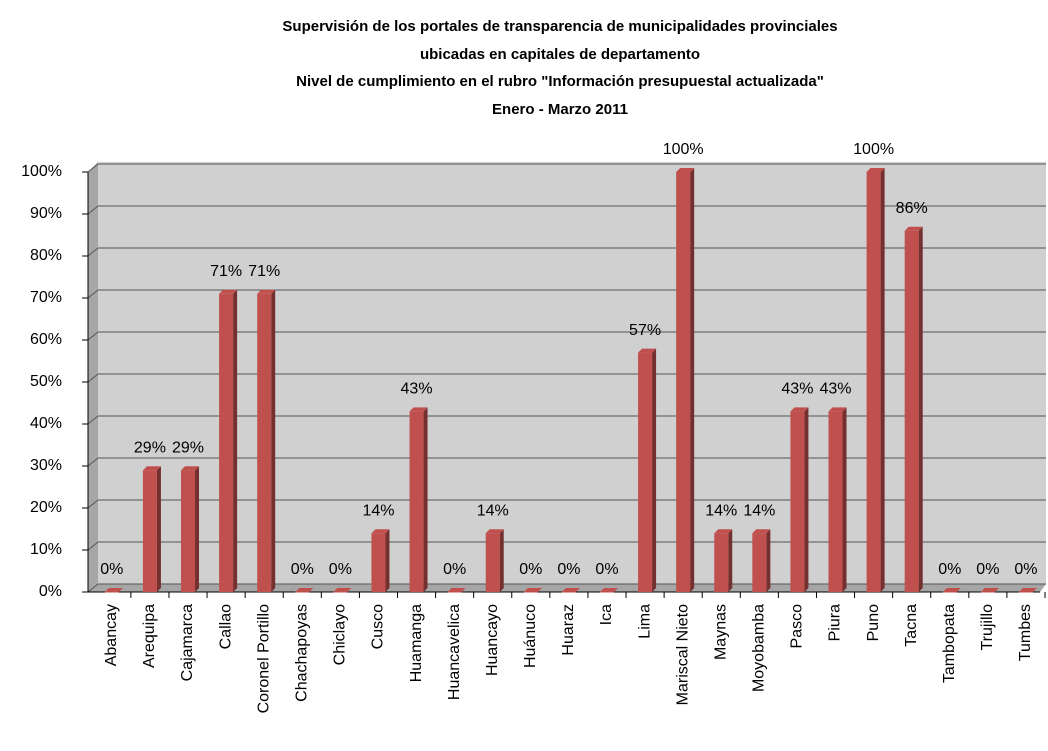  Describe the element at coordinates (46, 423) in the screenshot. I see `y-tick-label: 40%` at that location.